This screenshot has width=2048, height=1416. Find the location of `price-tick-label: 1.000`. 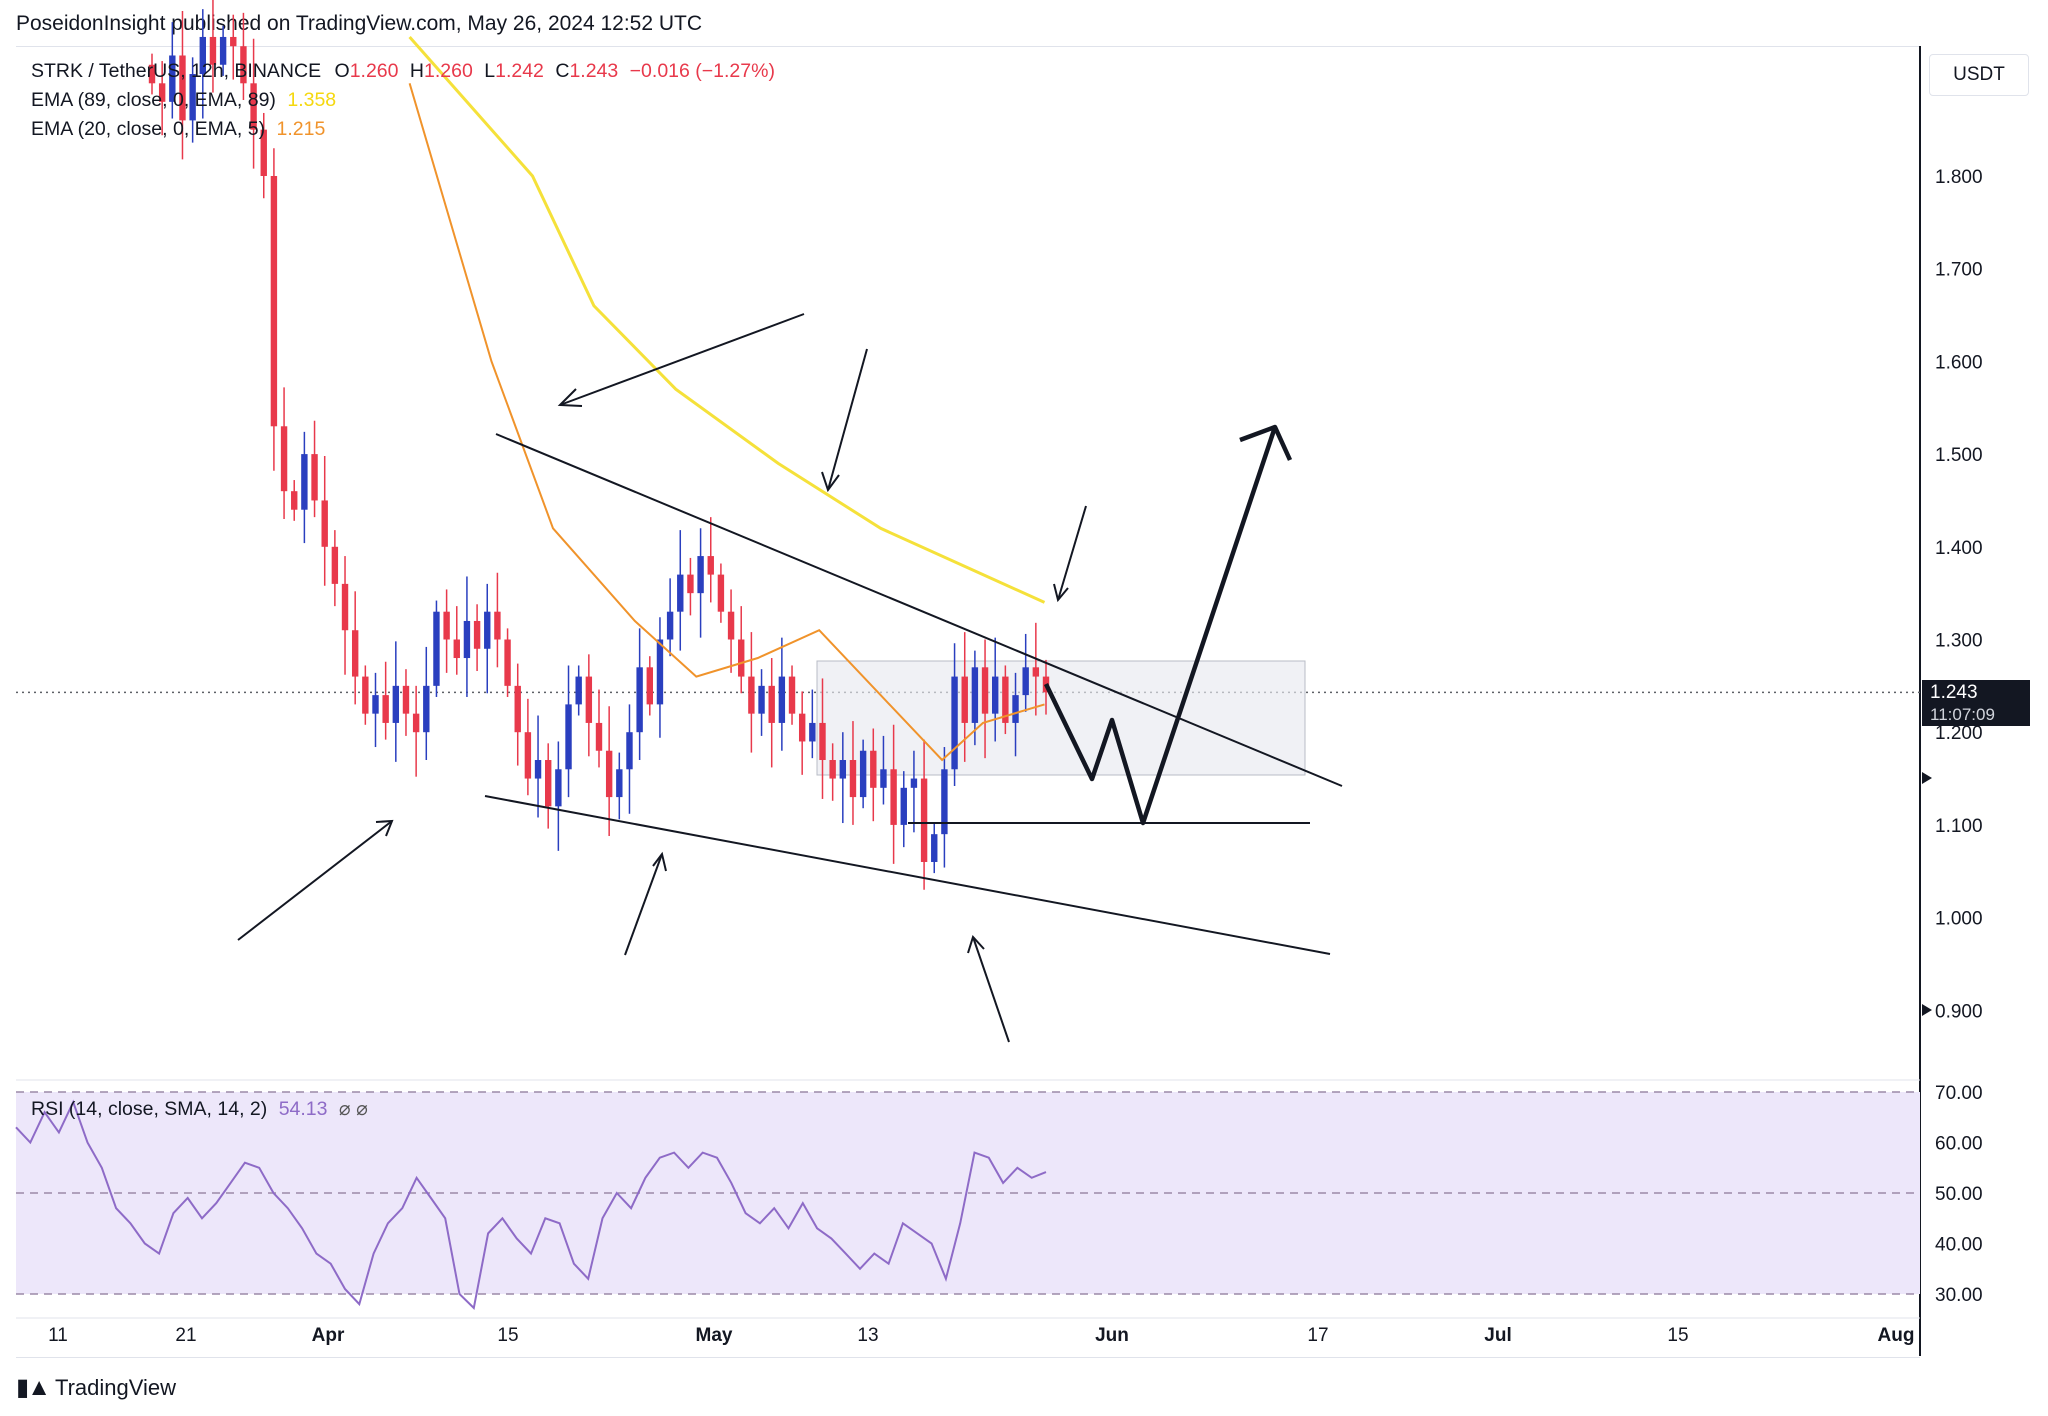

price-tick-label: 1.000 is located at coordinates (1959, 919).